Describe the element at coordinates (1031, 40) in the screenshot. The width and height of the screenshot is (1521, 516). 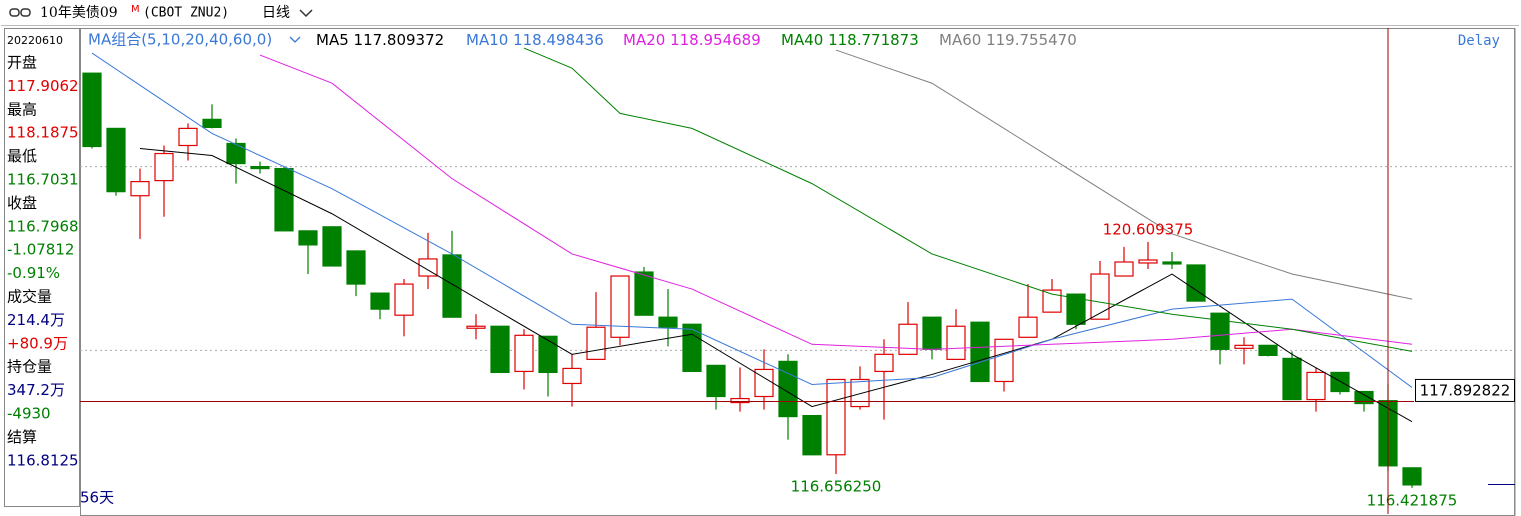
I see `legend-value: 119.755470` at that location.